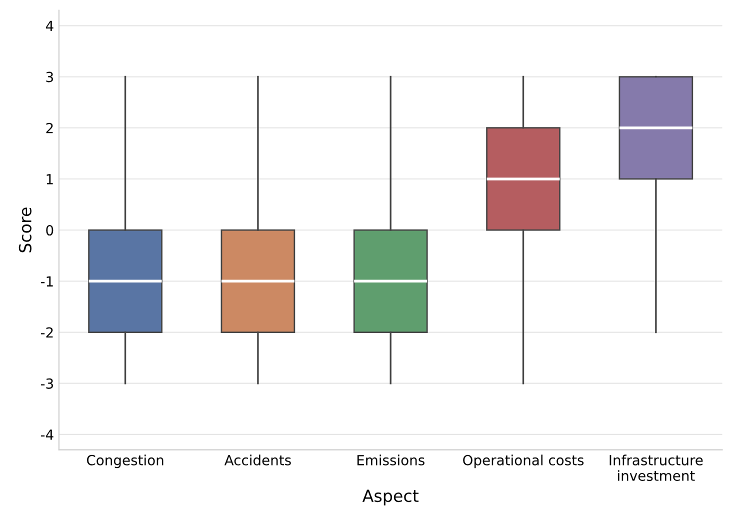 This screenshot has width=737, height=517. Describe the element at coordinates (523, 461) in the screenshot. I see `x-tick-label: Operational costs` at that location.